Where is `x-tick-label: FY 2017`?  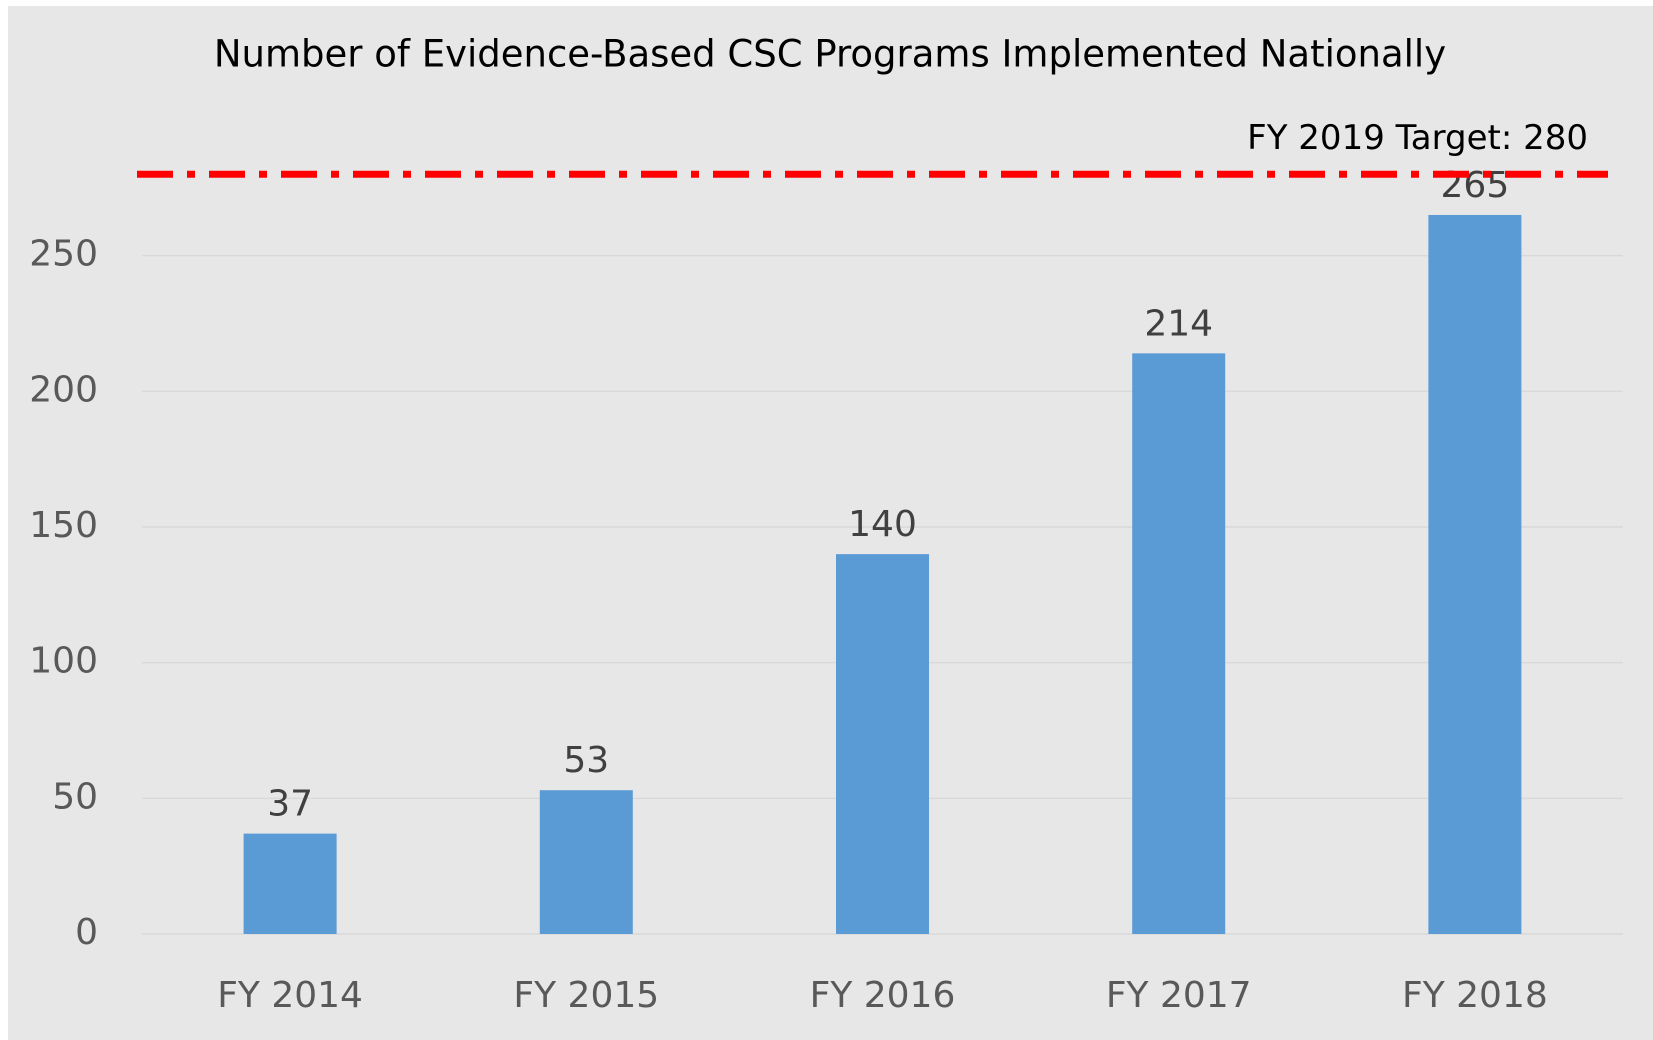
x-tick-label: FY 2017 is located at coordinates (1179, 995).